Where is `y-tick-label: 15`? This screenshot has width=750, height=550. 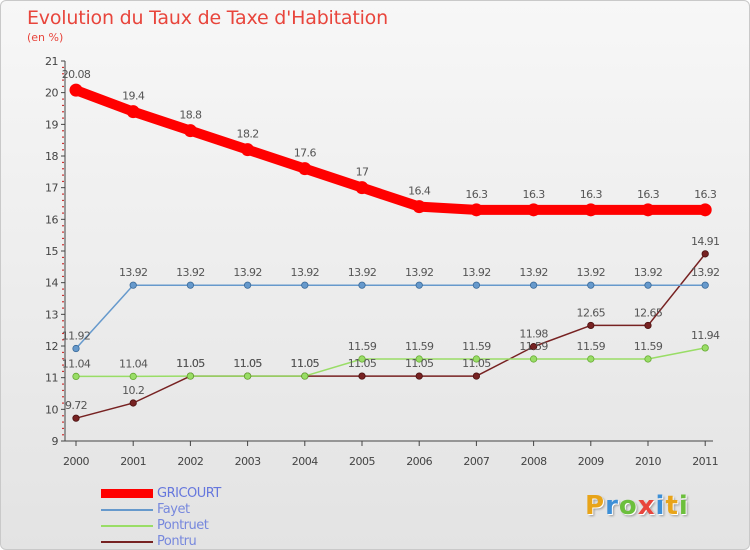
y-tick-label: 15 is located at coordinates (51, 251).